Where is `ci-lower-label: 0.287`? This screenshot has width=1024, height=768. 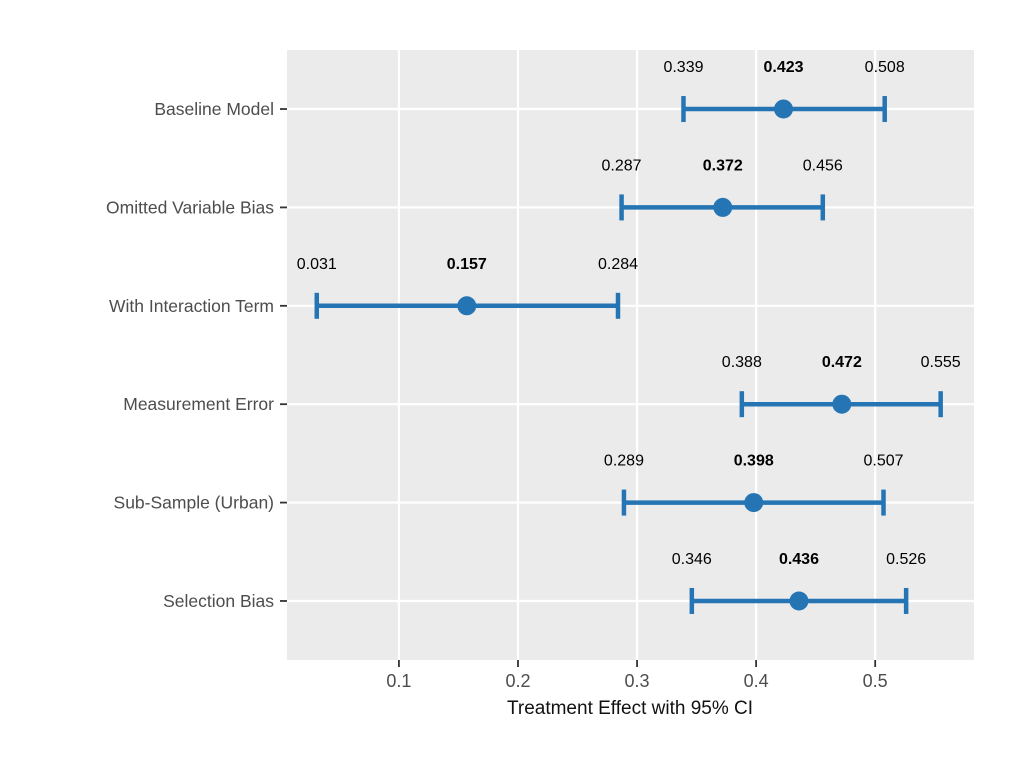 ci-lower-label: 0.287 is located at coordinates (622, 165).